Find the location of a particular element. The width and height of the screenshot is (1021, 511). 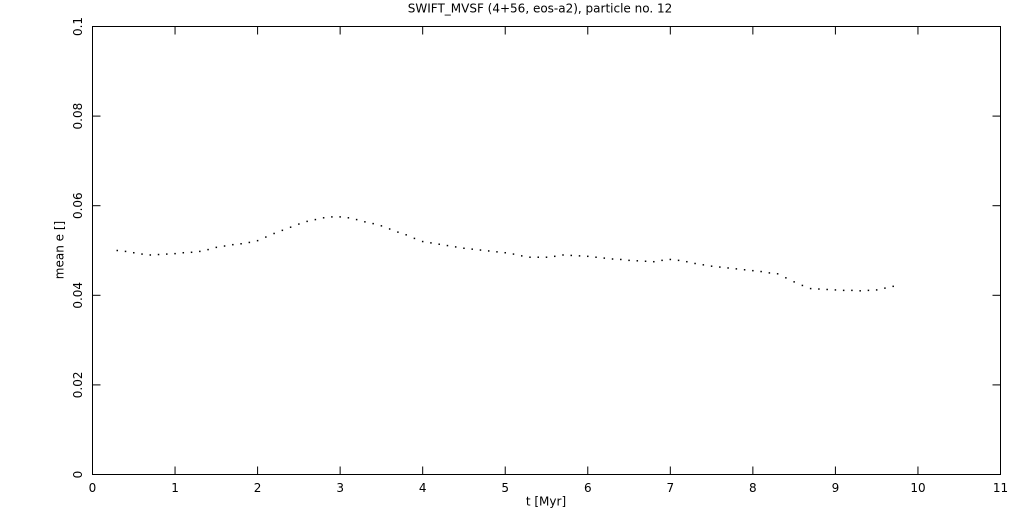

y-tick-label: 0.04 is located at coordinates (78, 295).